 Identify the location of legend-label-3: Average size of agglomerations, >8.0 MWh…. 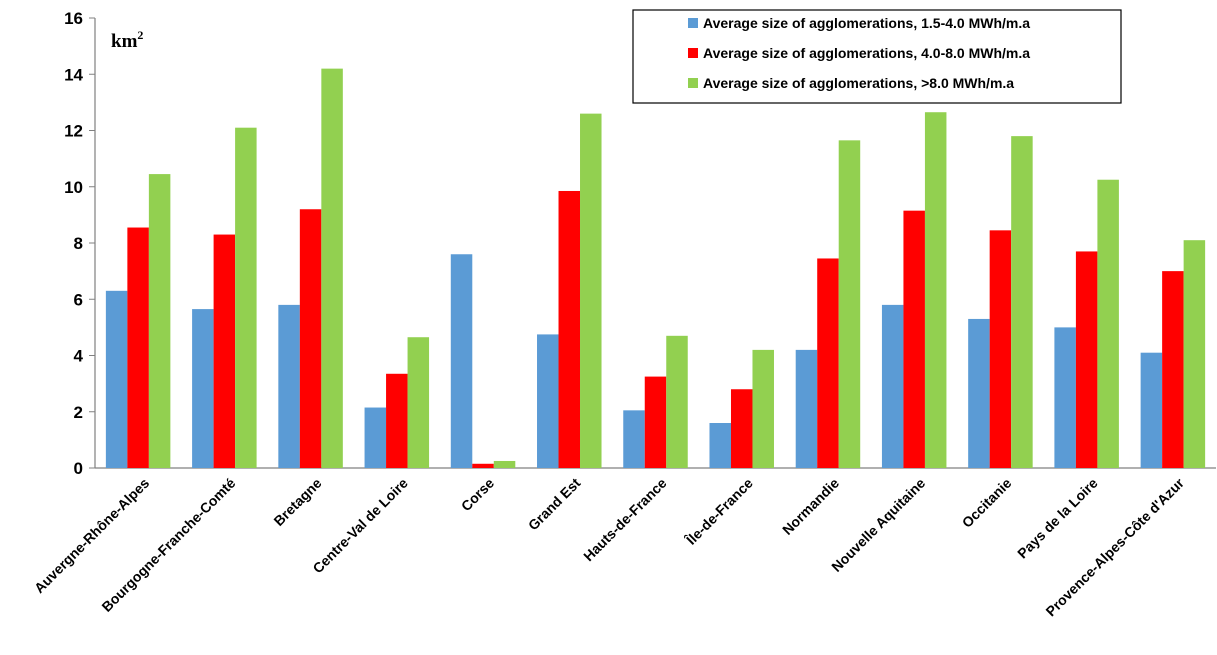
(858, 83).